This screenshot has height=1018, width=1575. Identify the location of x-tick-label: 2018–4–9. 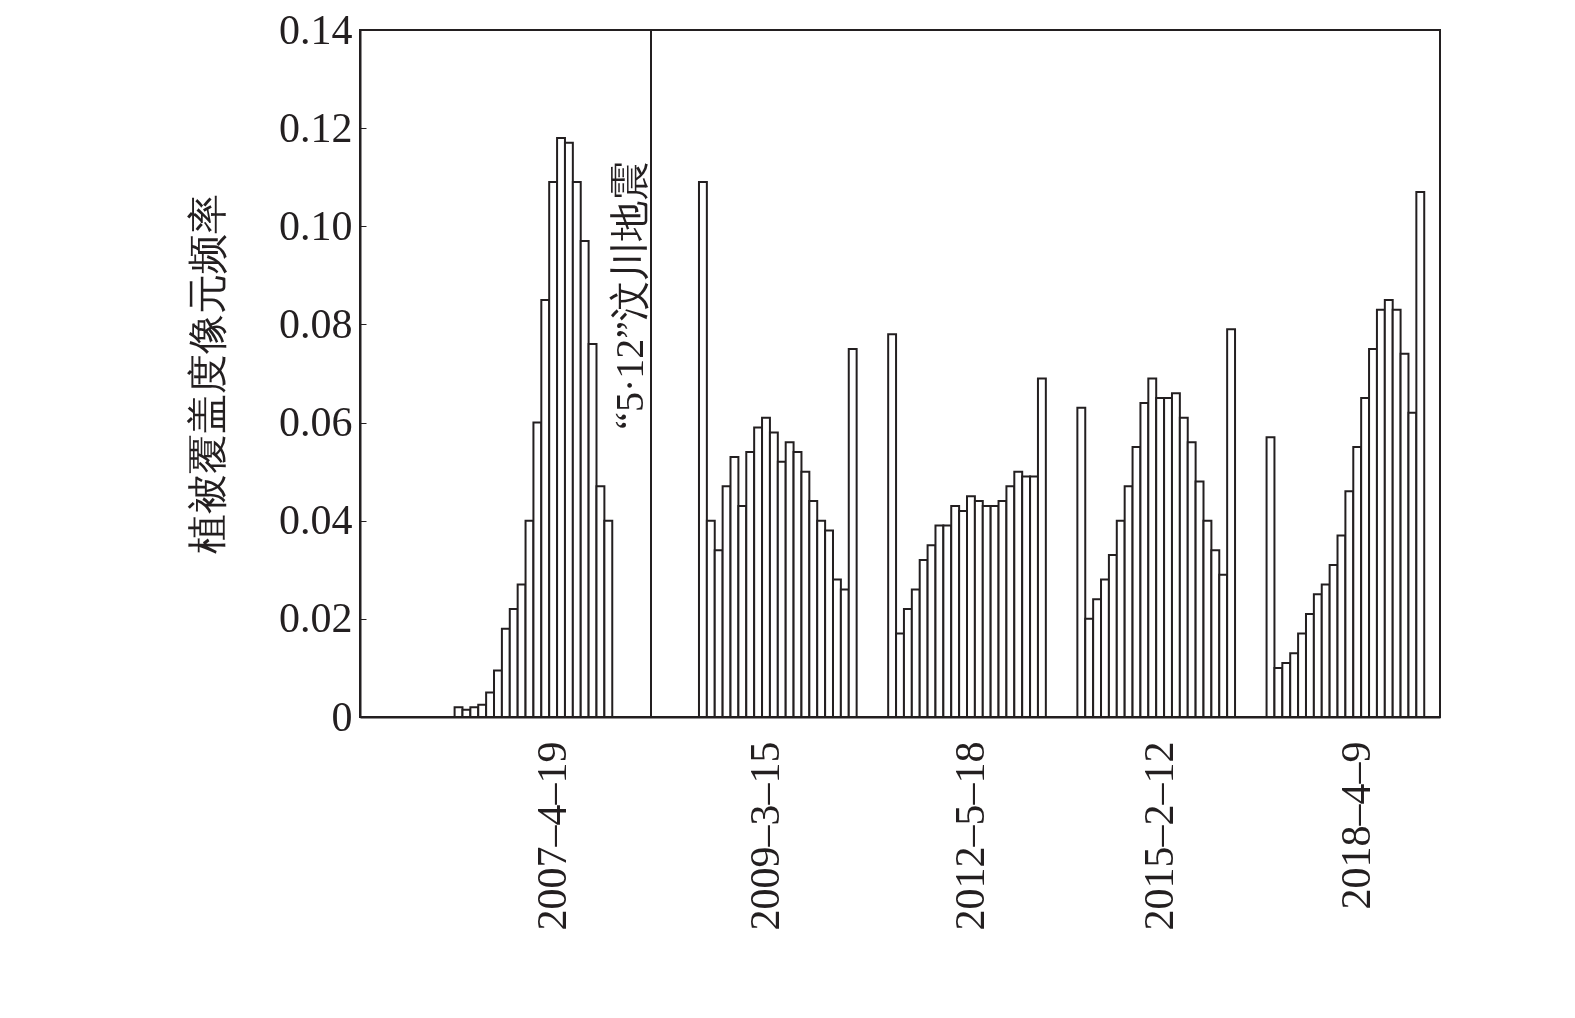
(1356, 825).